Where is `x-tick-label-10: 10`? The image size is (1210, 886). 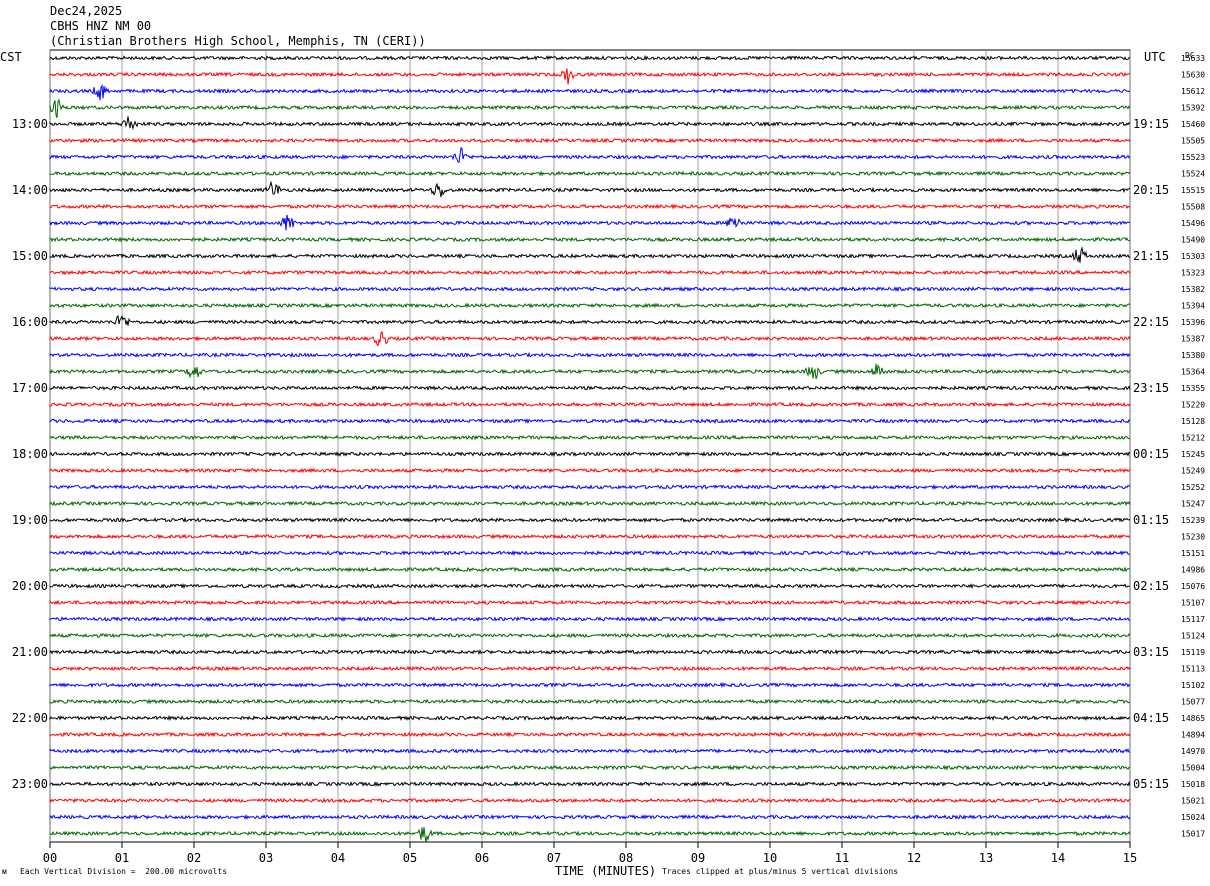
x-tick-label-10: 10 is located at coordinates (770, 858).